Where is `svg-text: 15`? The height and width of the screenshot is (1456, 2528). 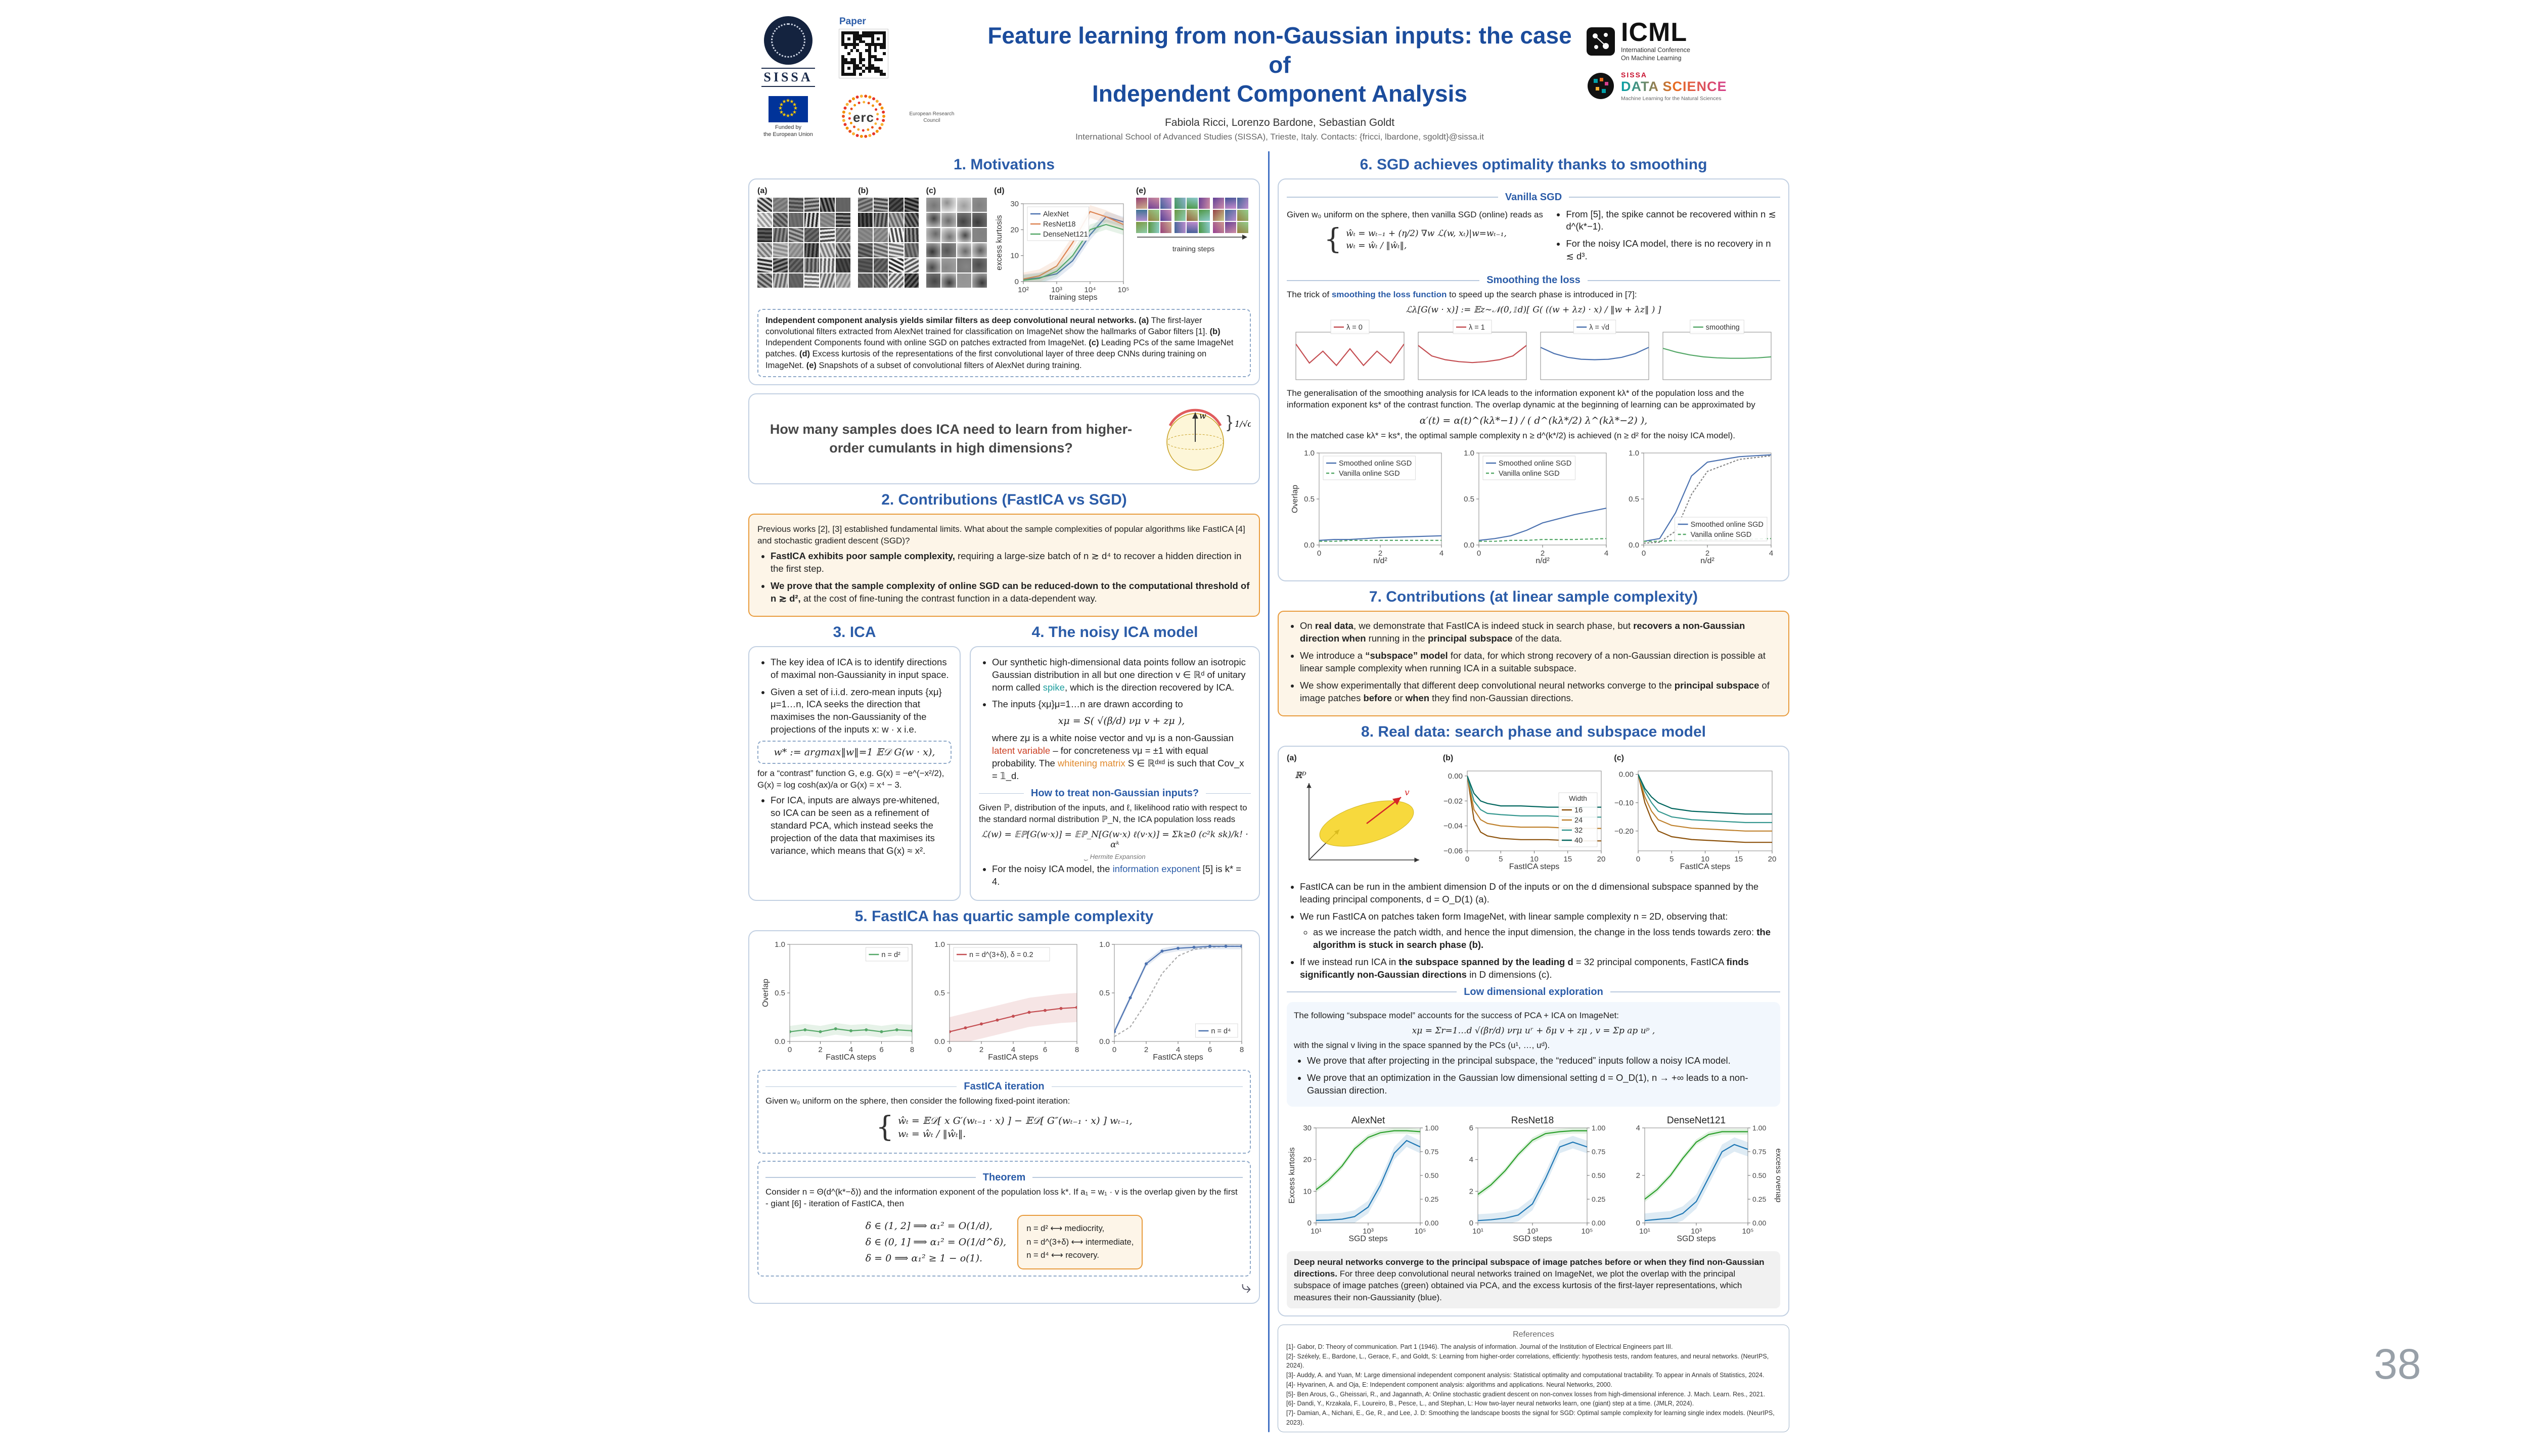 svg-text: 15 is located at coordinates (1568, 859).